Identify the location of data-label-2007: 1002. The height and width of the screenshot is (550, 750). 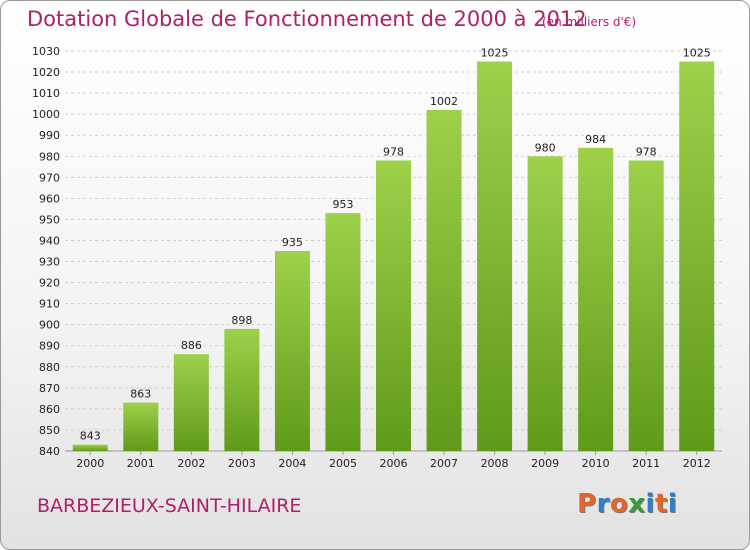
(444, 101).